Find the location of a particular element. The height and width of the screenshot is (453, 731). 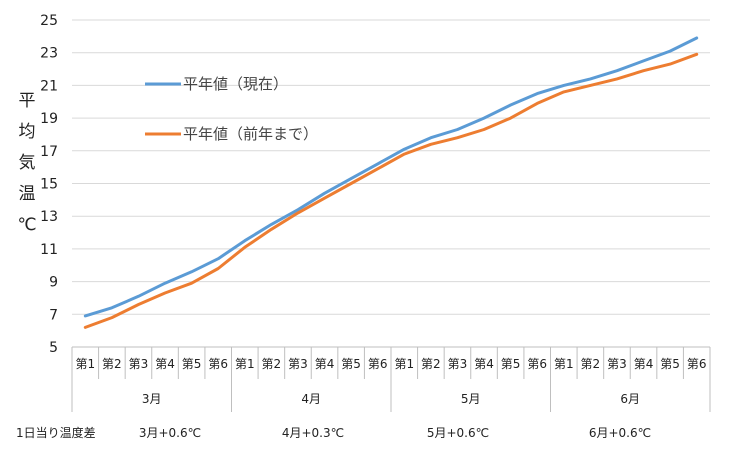

footer-diff-row: 1日当り温度差 3月+0.6℃ 4月+0.3℃ 5月+0.6℃ 6月+0.6℃ is located at coordinates (333, 432).